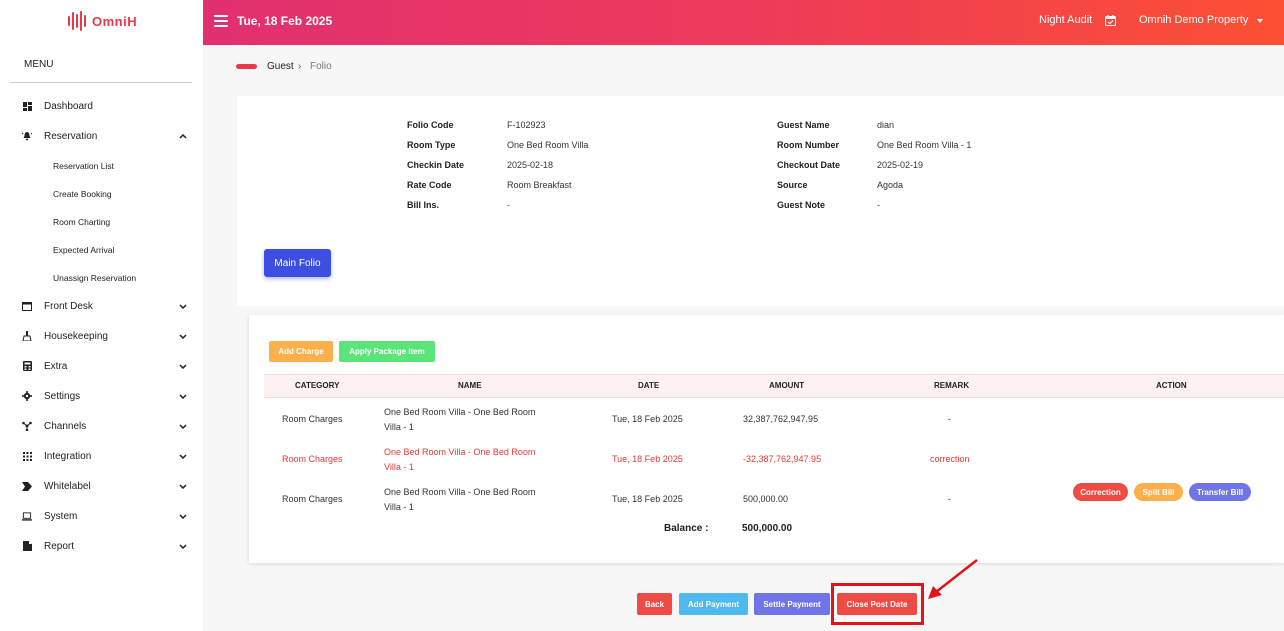 The image size is (1284, 631). What do you see at coordinates (713, 604) in the screenshot?
I see `add-payment-button: Add Payment` at bounding box center [713, 604].